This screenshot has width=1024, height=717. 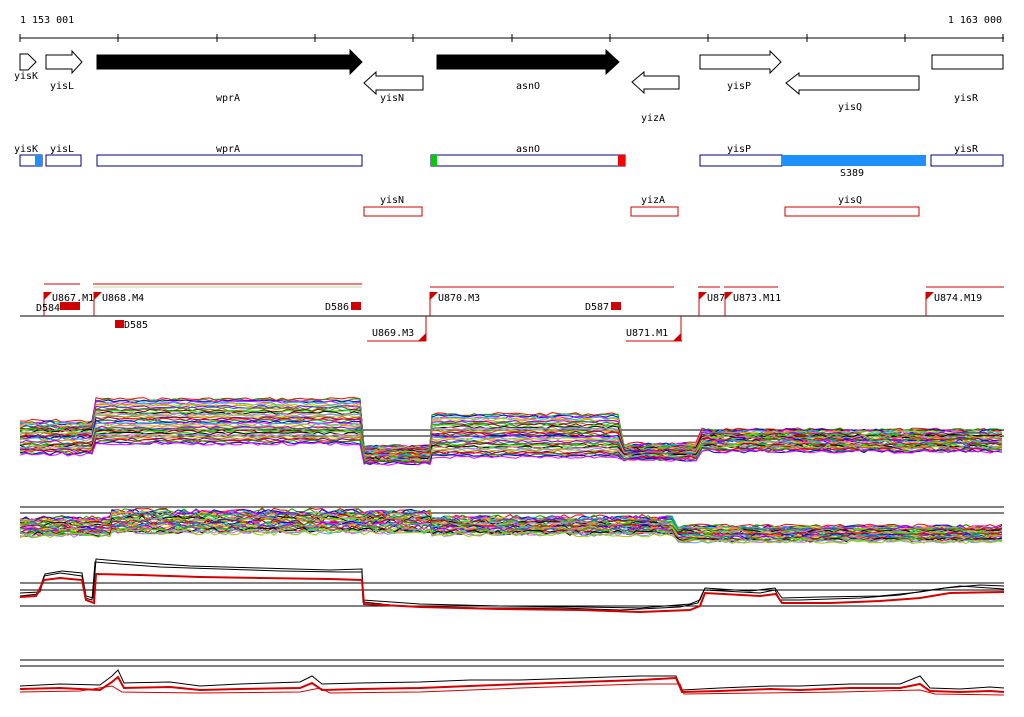 I want to click on svg-text: U867.M1, so click(x=73, y=298).